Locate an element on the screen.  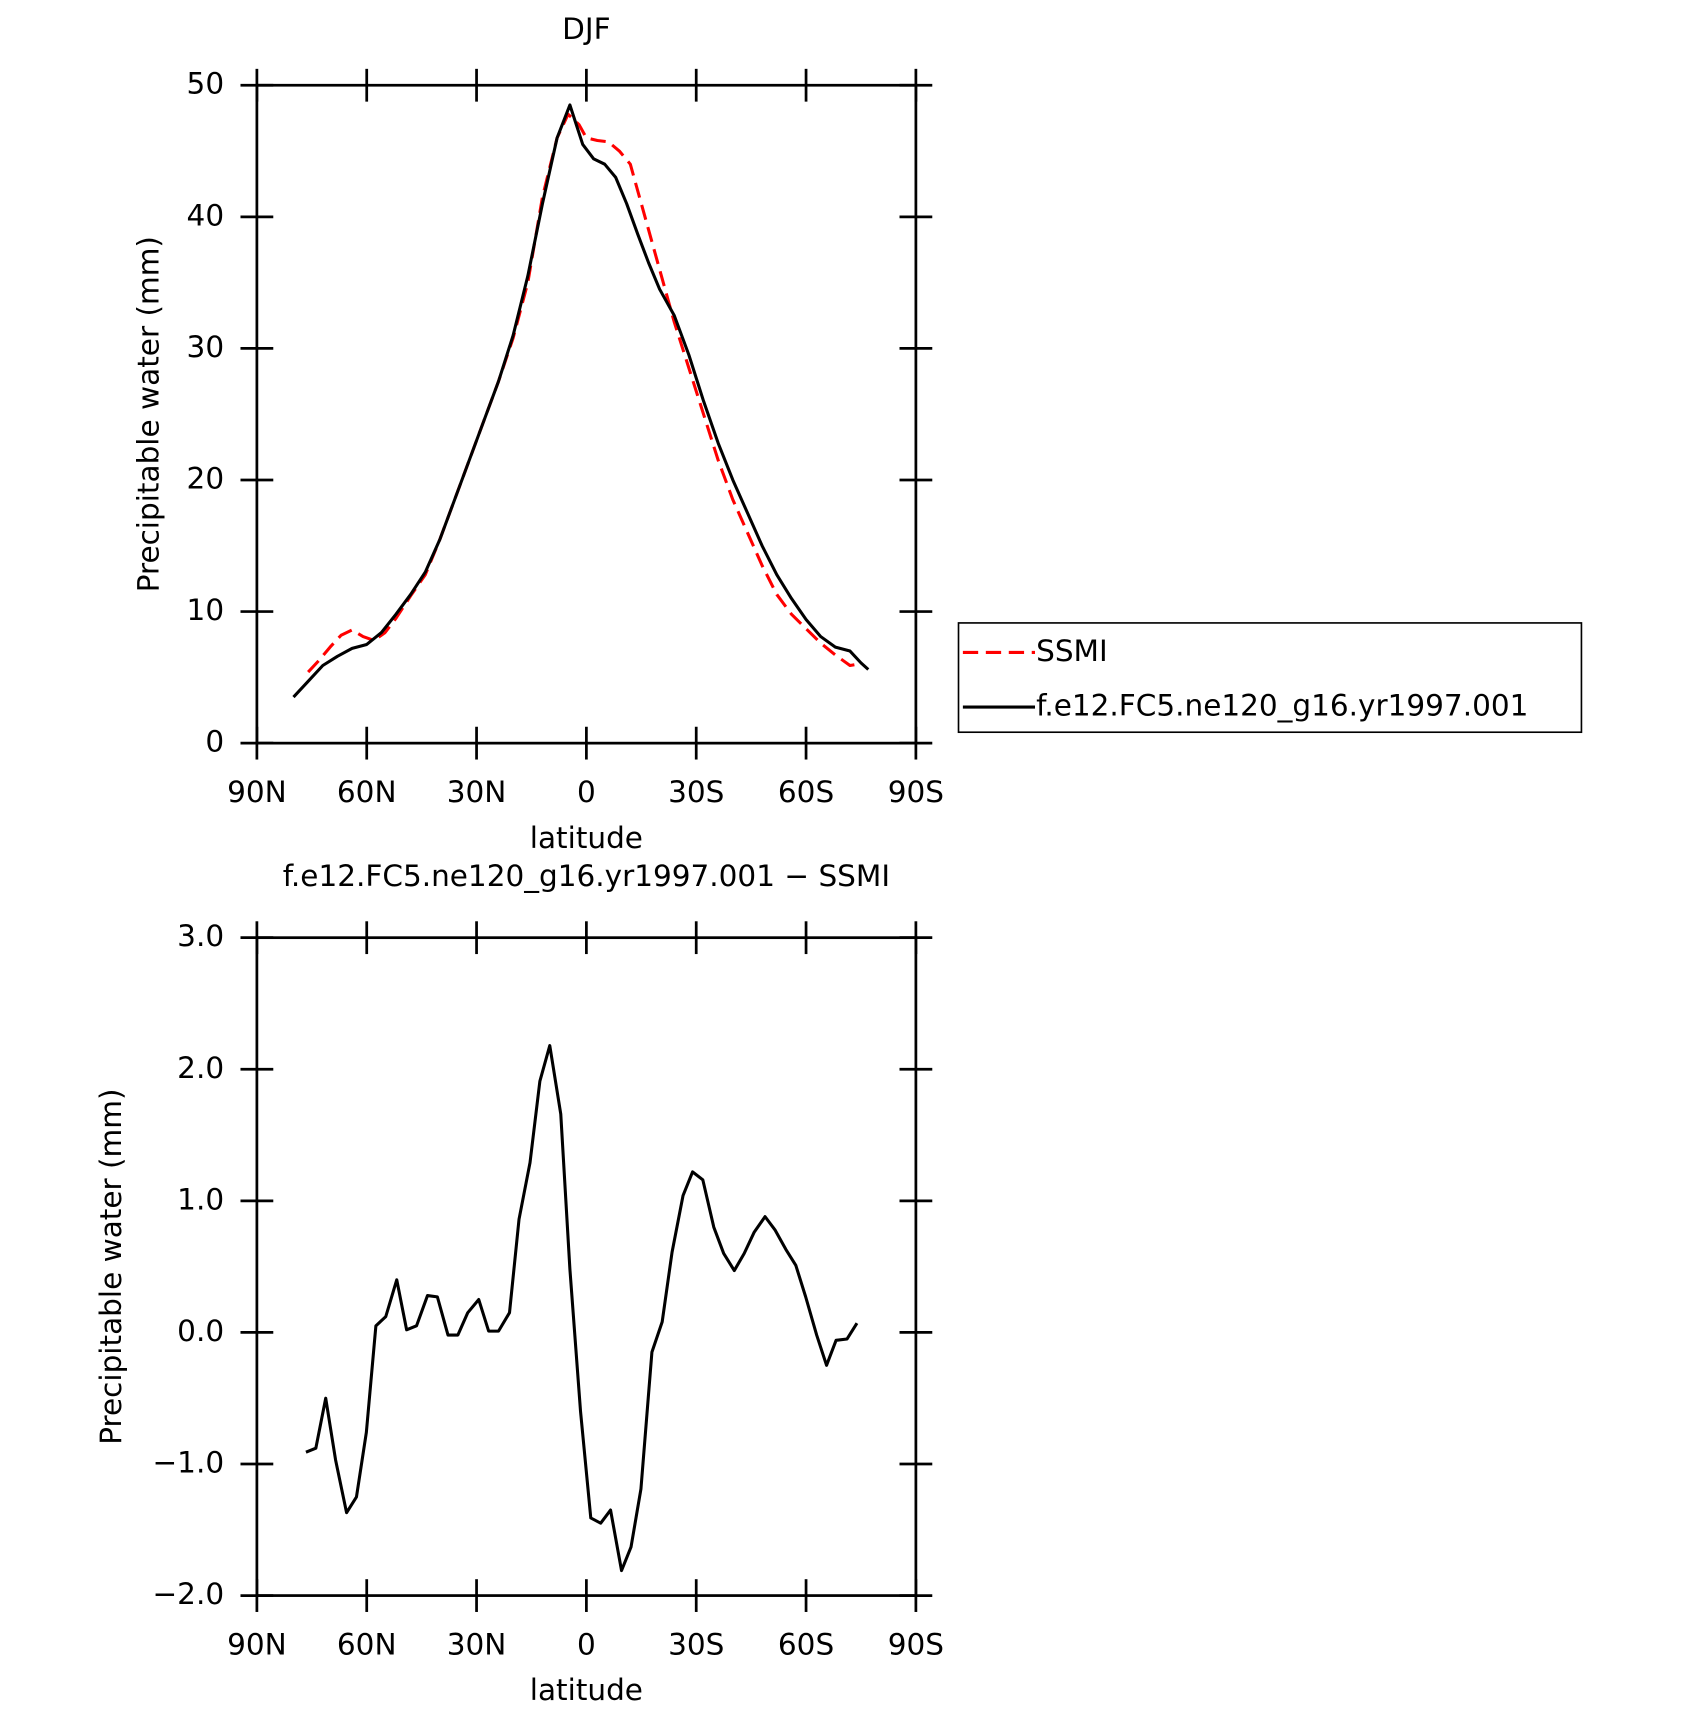
y-tick-label: −2.0 is located at coordinates (188, 1594).